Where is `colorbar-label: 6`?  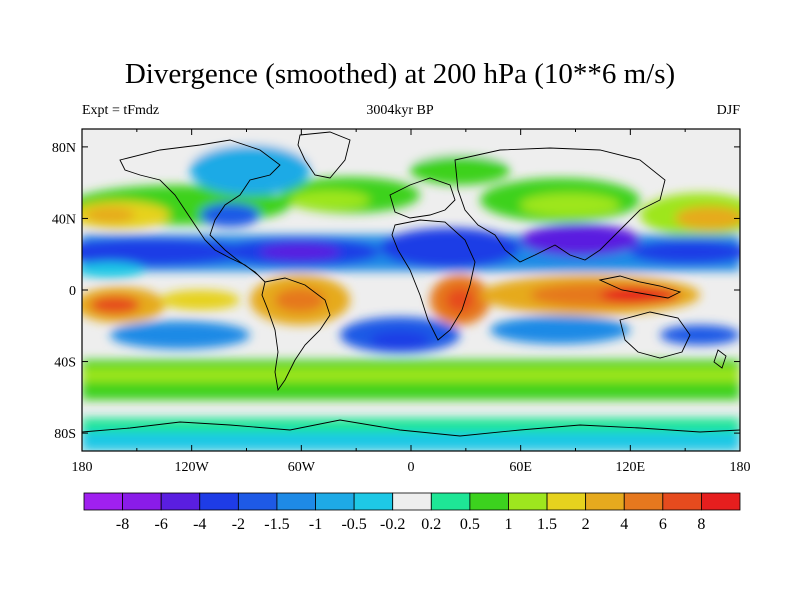 colorbar-label: 6 is located at coordinates (663, 524).